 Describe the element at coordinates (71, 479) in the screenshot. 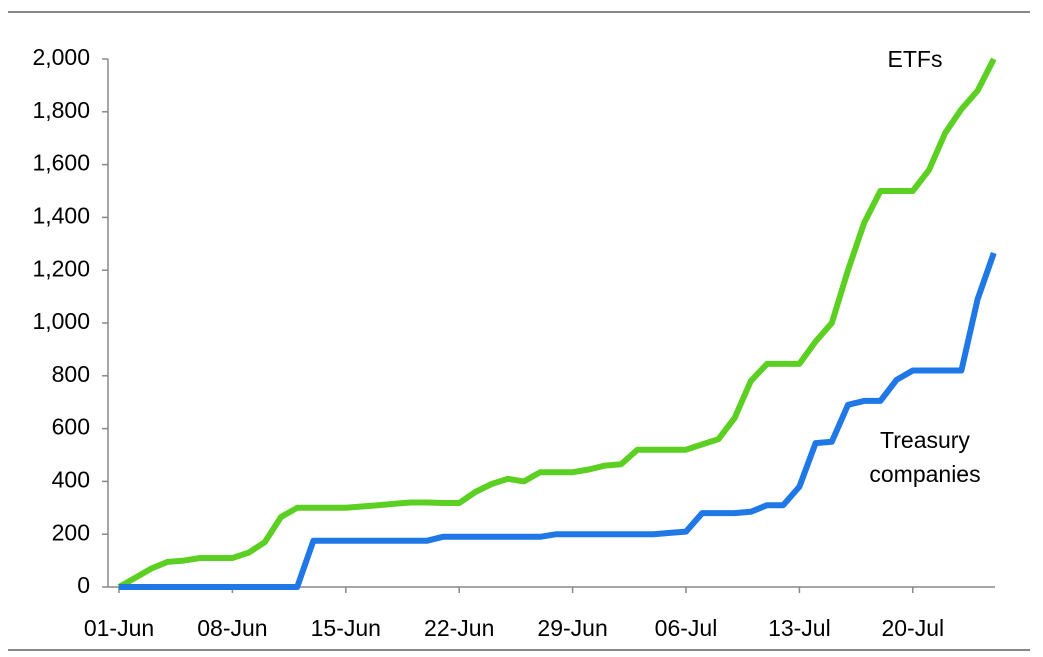

I see `y-tick-label: 400` at that location.